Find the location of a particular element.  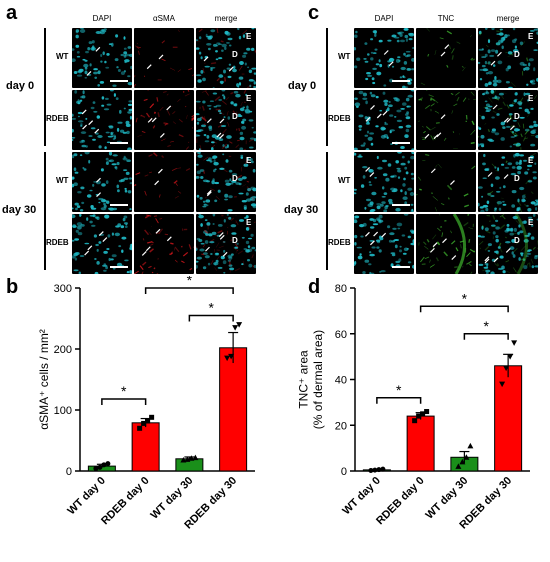

y-tick-label: 300 is located at coordinates (63, 289).